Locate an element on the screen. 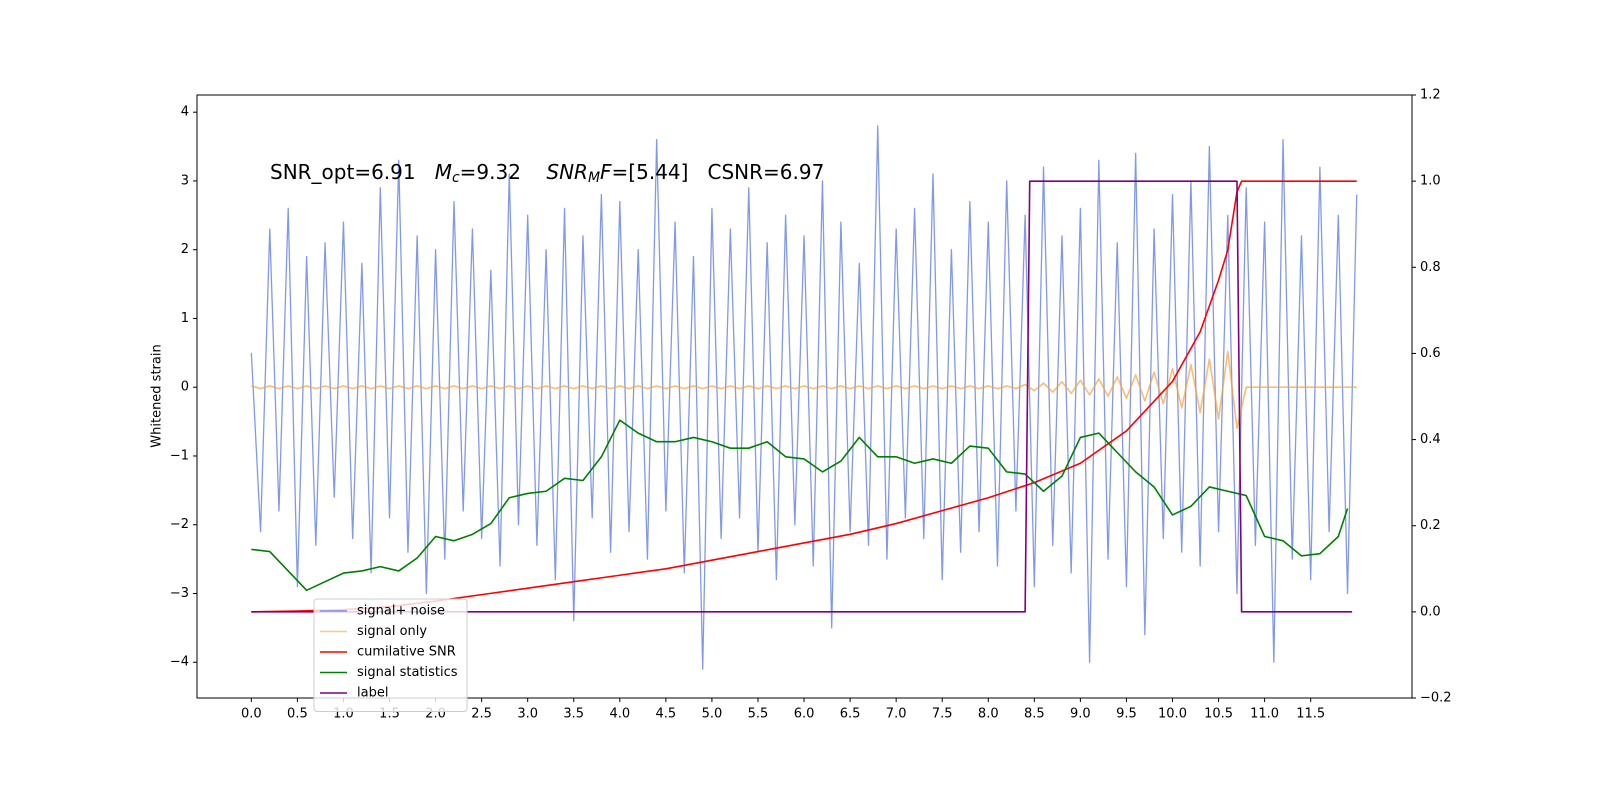 The width and height of the screenshot is (1600, 800). y2-tick-label: 1.0 is located at coordinates (1430, 181).